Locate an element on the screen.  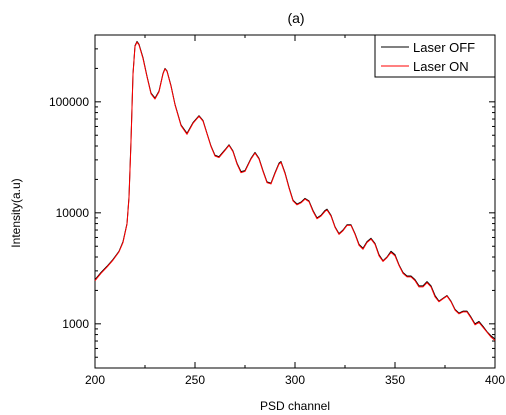
x-tick-label: 250 is located at coordinates (195, 380).